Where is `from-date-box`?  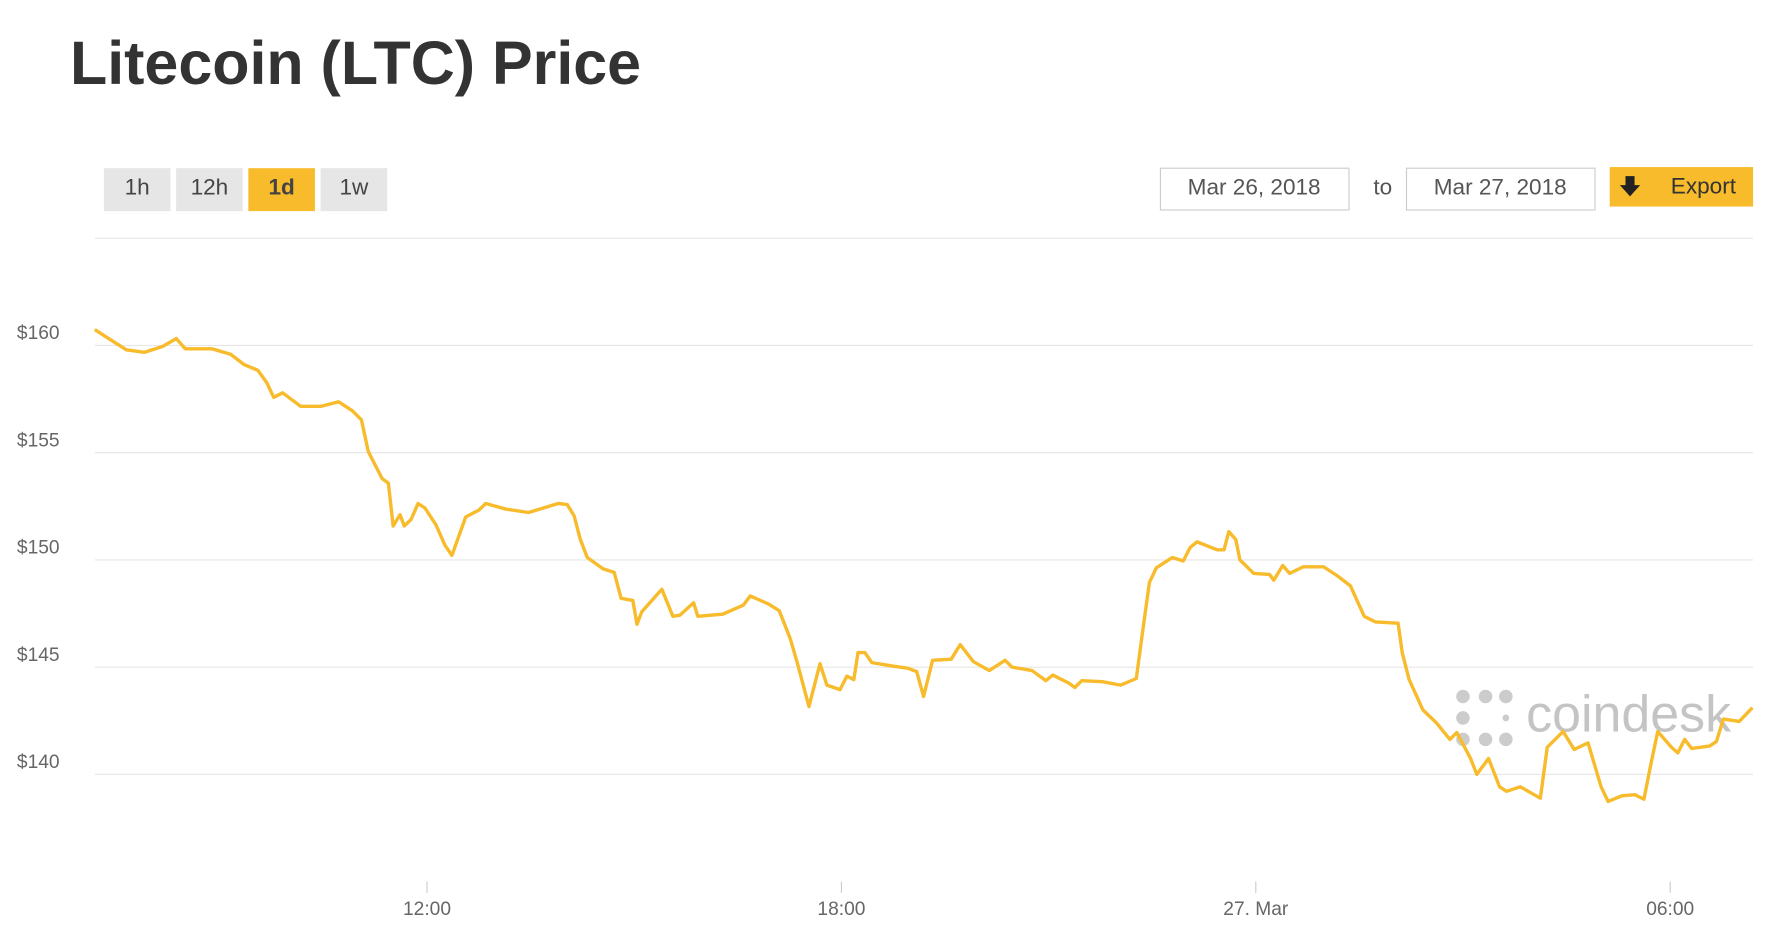 from-date-box is located at coordinates (1254, 189).